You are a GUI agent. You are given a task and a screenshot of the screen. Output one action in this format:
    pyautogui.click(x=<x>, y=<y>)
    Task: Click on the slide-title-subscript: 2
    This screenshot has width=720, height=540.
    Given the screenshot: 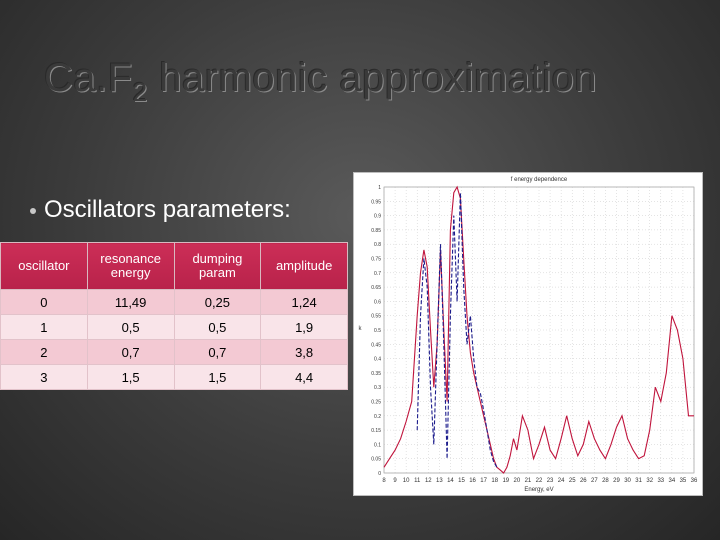 What is the action you would take?
    pyautogui.click(x=140, y=92)
    